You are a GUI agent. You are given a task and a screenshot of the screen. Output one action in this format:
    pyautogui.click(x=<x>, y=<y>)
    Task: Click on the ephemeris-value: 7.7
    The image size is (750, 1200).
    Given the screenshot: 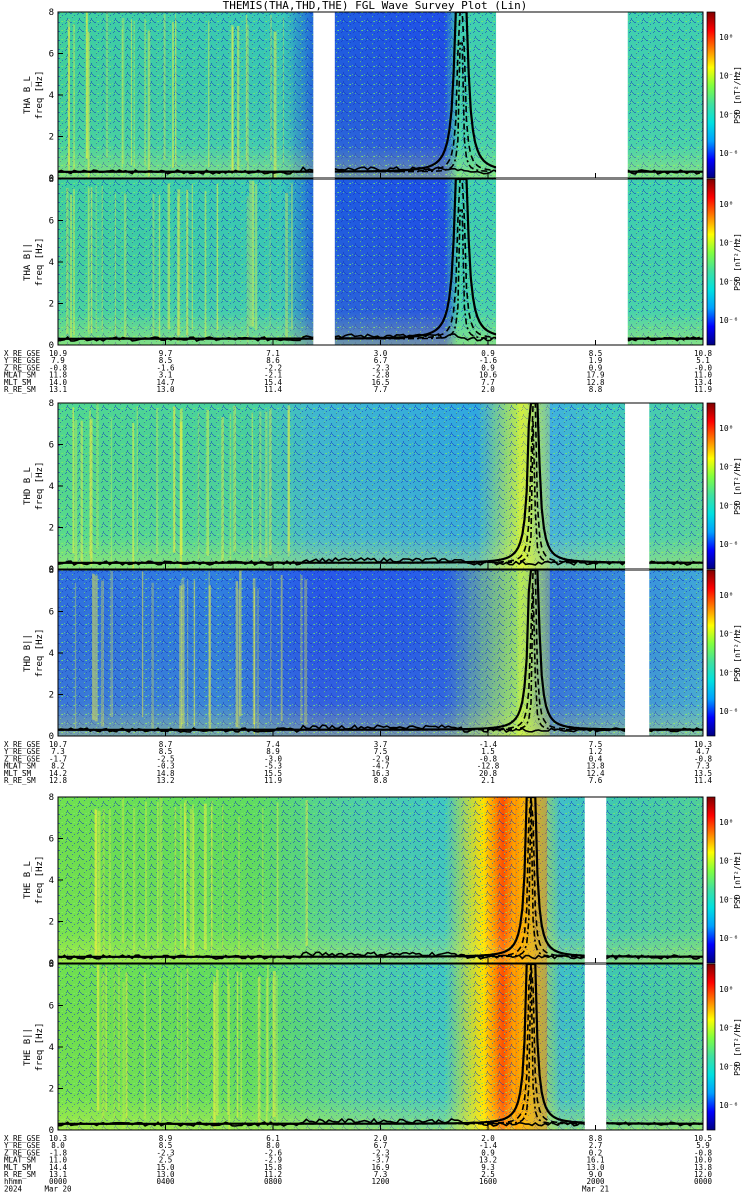 What is the action you would take?
    pyautogui.click(x=381, y=389)
    